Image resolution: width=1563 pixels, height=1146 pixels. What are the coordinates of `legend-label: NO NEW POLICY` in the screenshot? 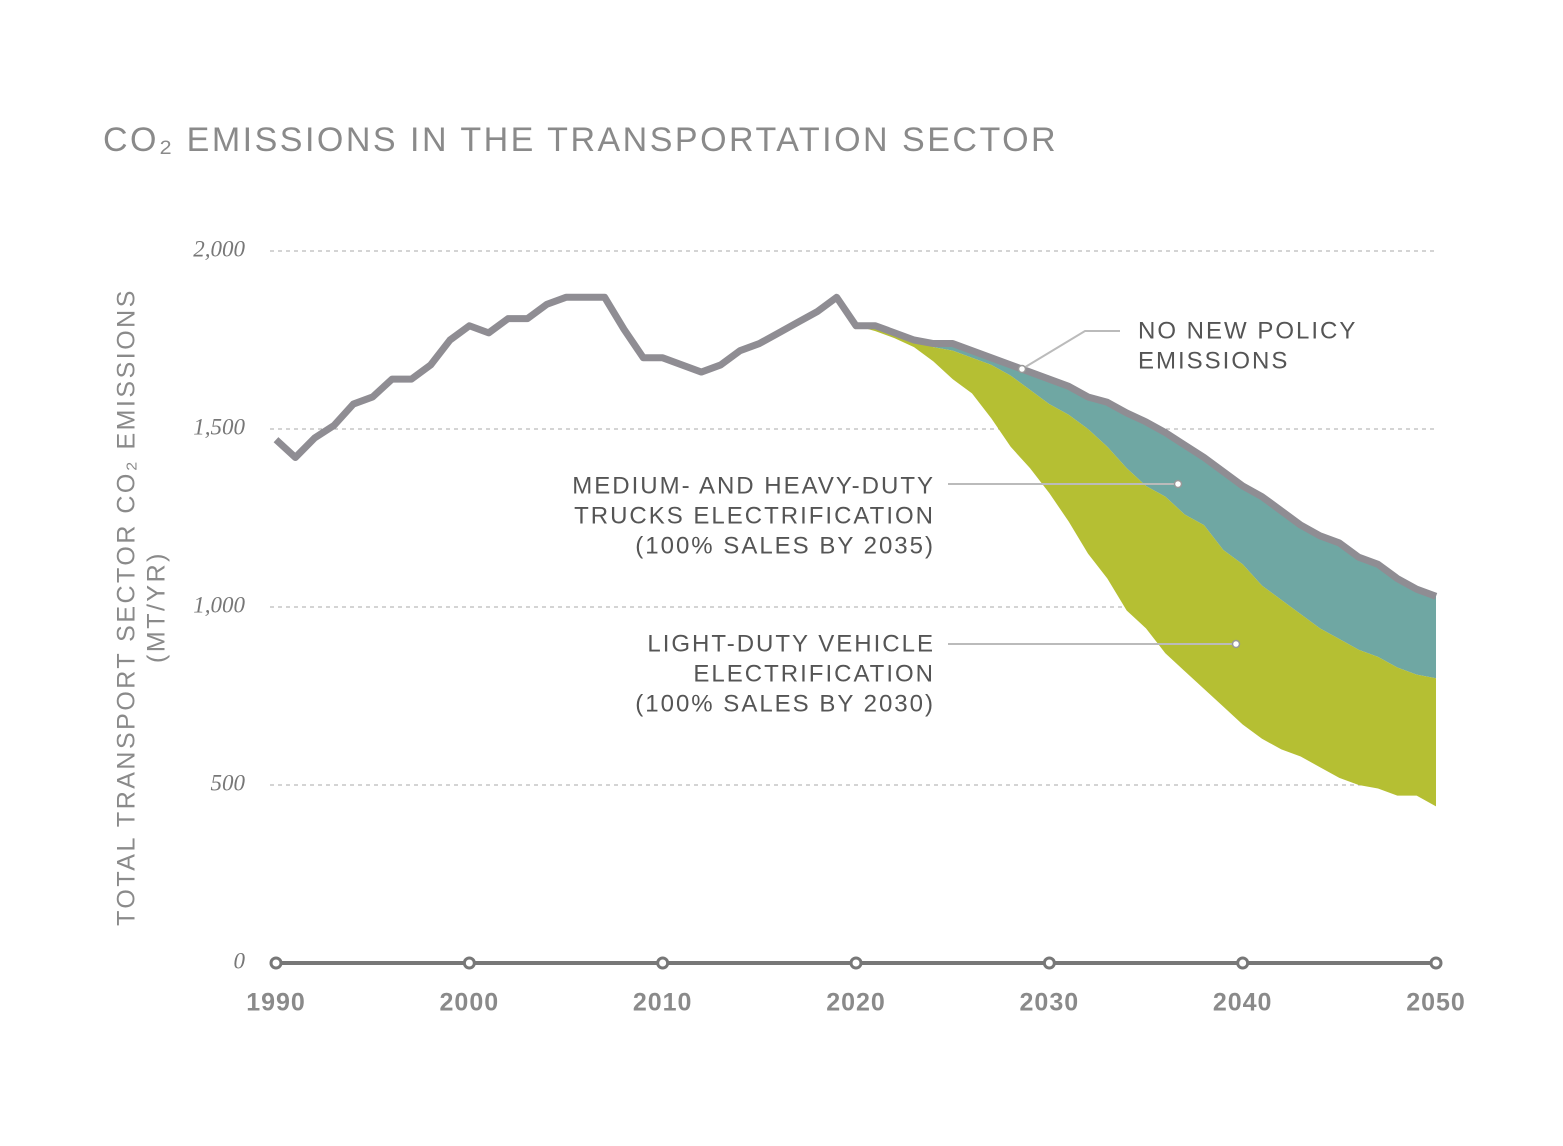 It's located at (1247, 330).